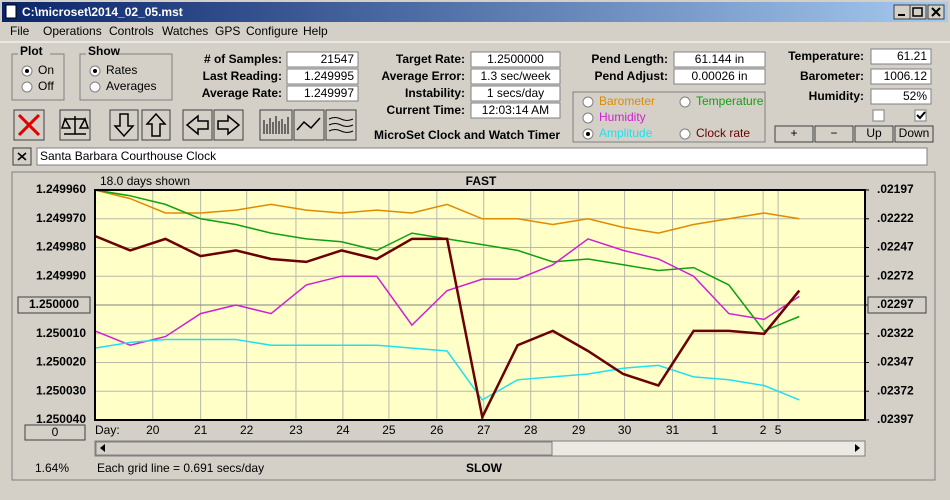 This screenshot has width=950, height=500. I want to click on field-value: 1.3 sec/week, so click(515, 76).